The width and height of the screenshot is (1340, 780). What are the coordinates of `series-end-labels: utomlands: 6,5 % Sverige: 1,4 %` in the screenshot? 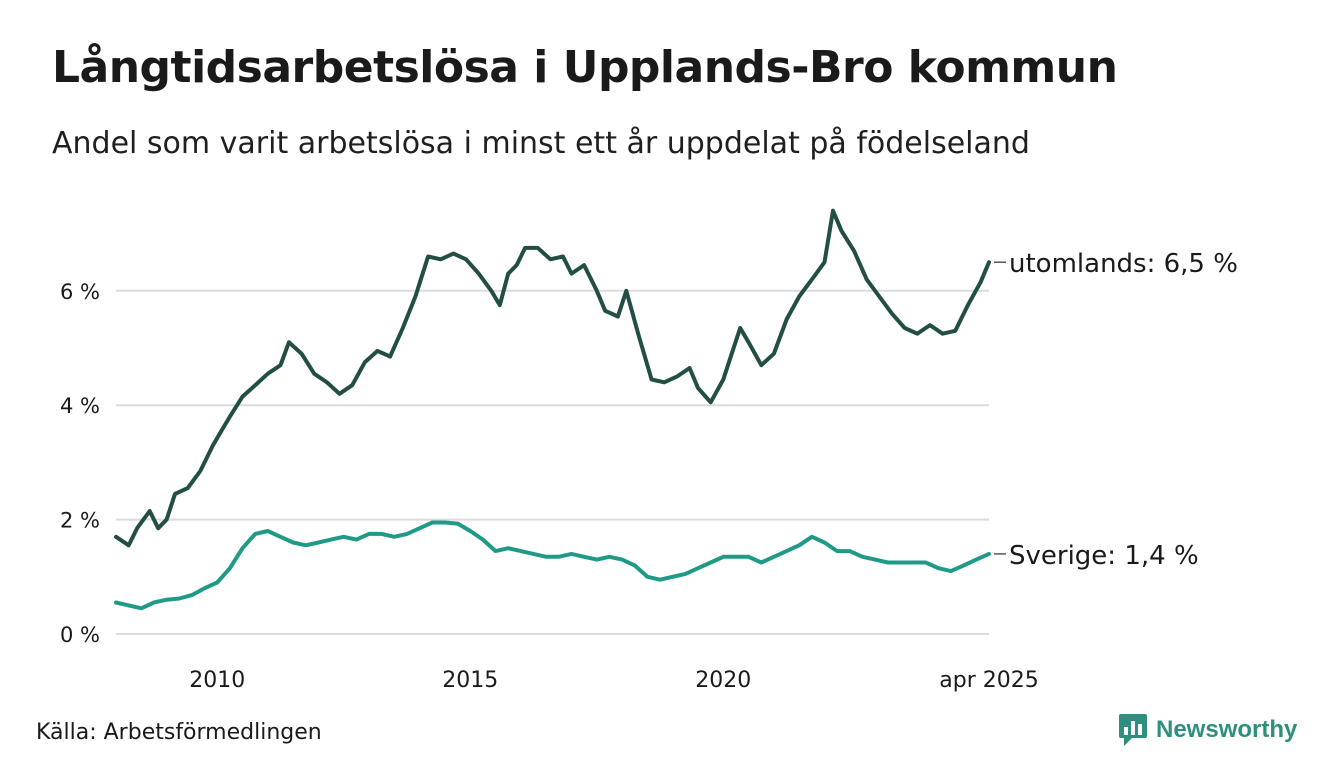 It's located at (1116, 410).